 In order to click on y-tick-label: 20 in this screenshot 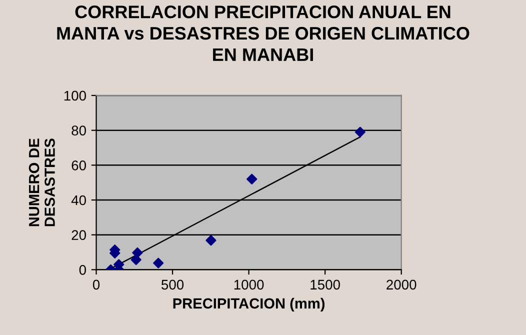, I will do `click(79, 235)`.